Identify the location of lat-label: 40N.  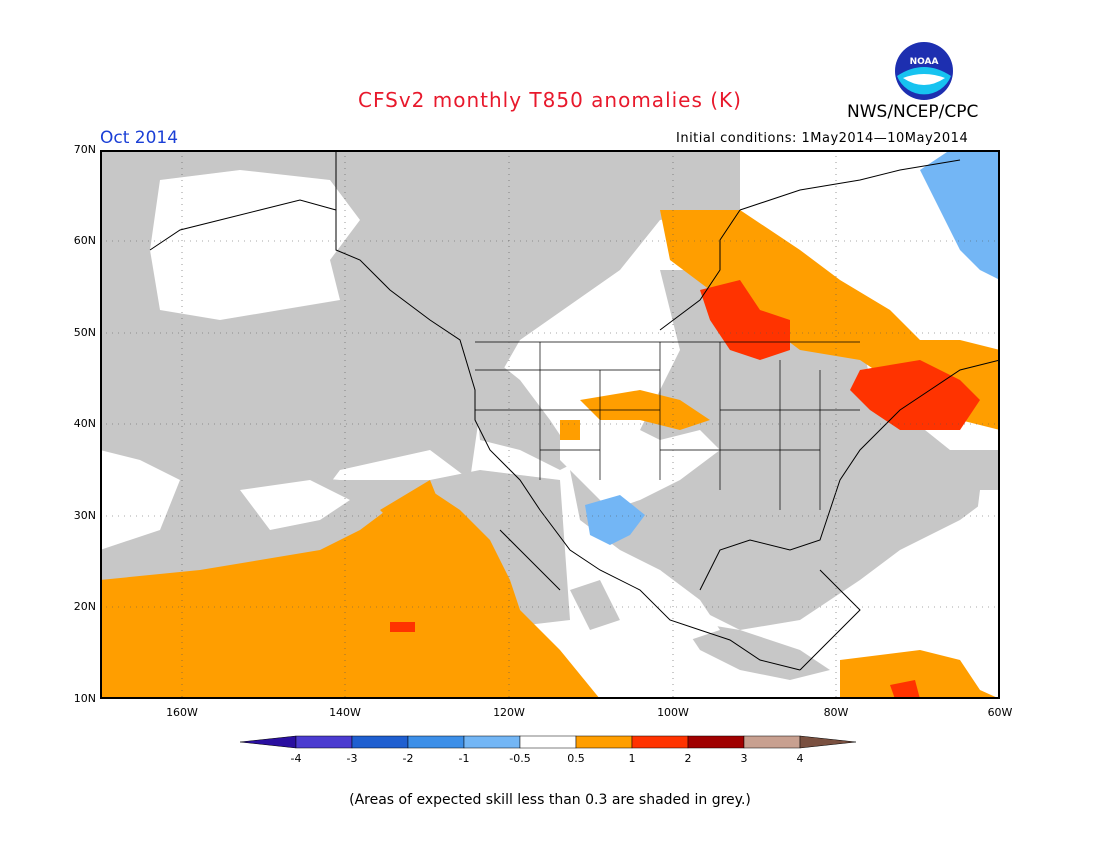
(84, 423).